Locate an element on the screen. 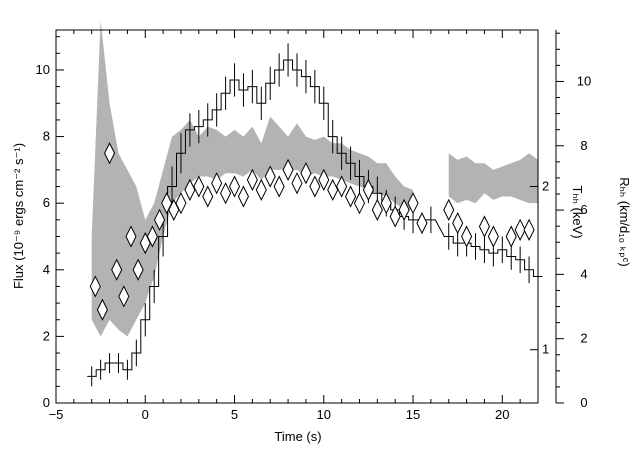 The image size is (640, 457). radius-tick-label: 0 is located at coordinates (583, 402).